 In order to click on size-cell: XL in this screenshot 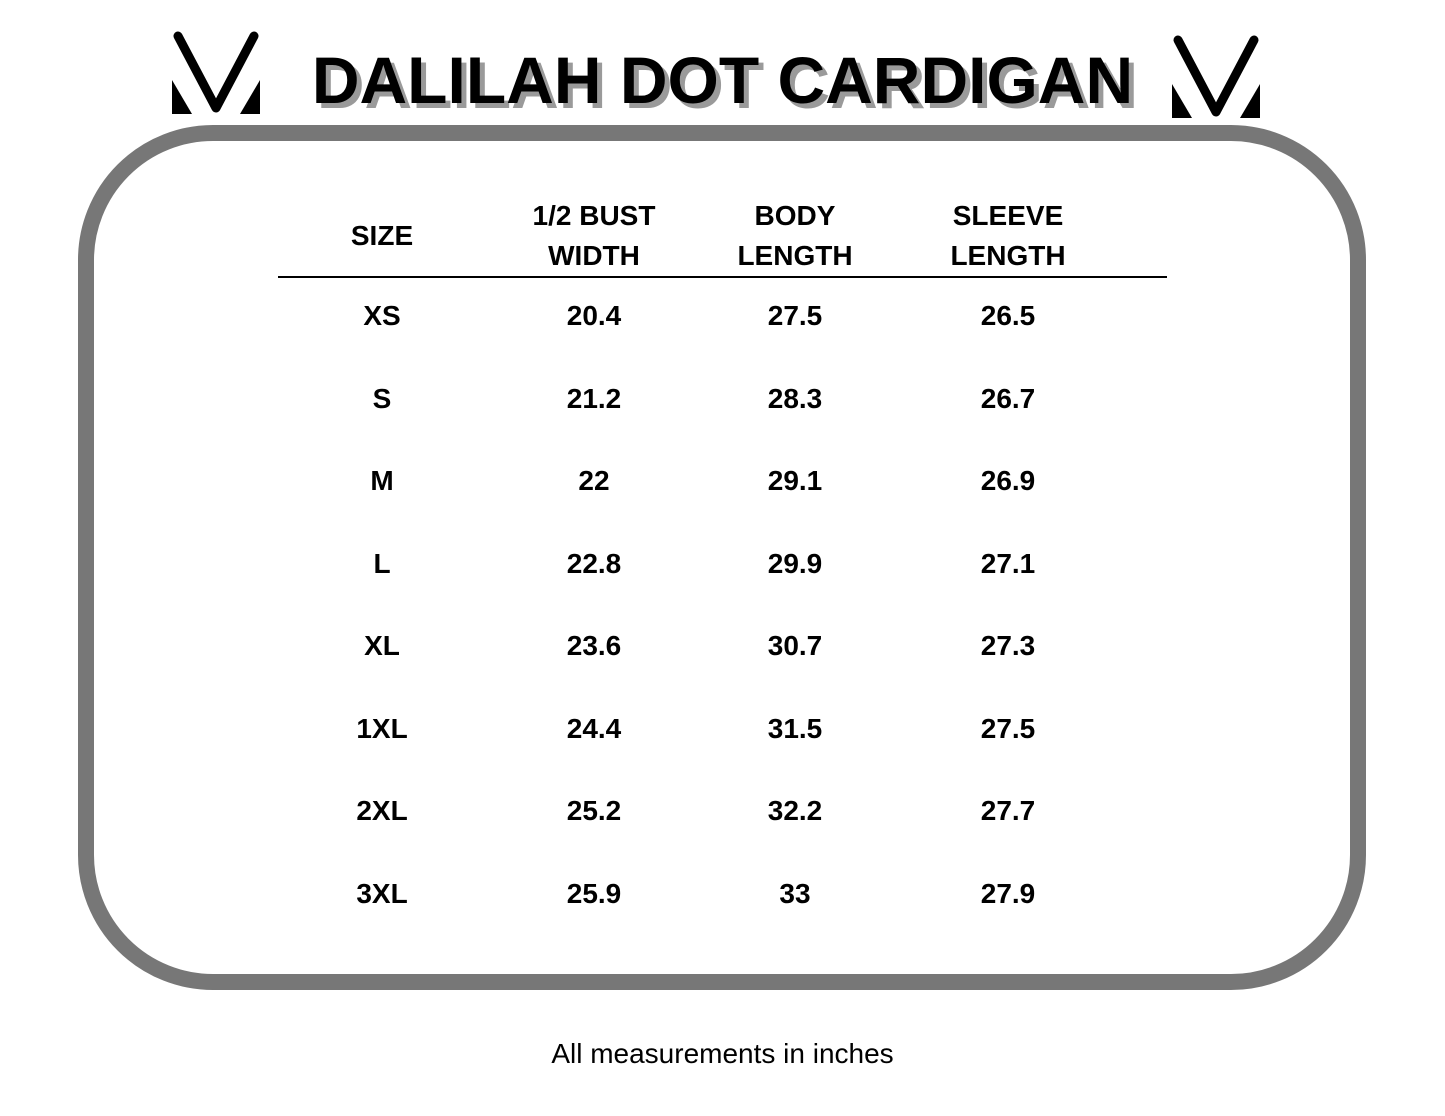, I will do `click(382, 645)`.